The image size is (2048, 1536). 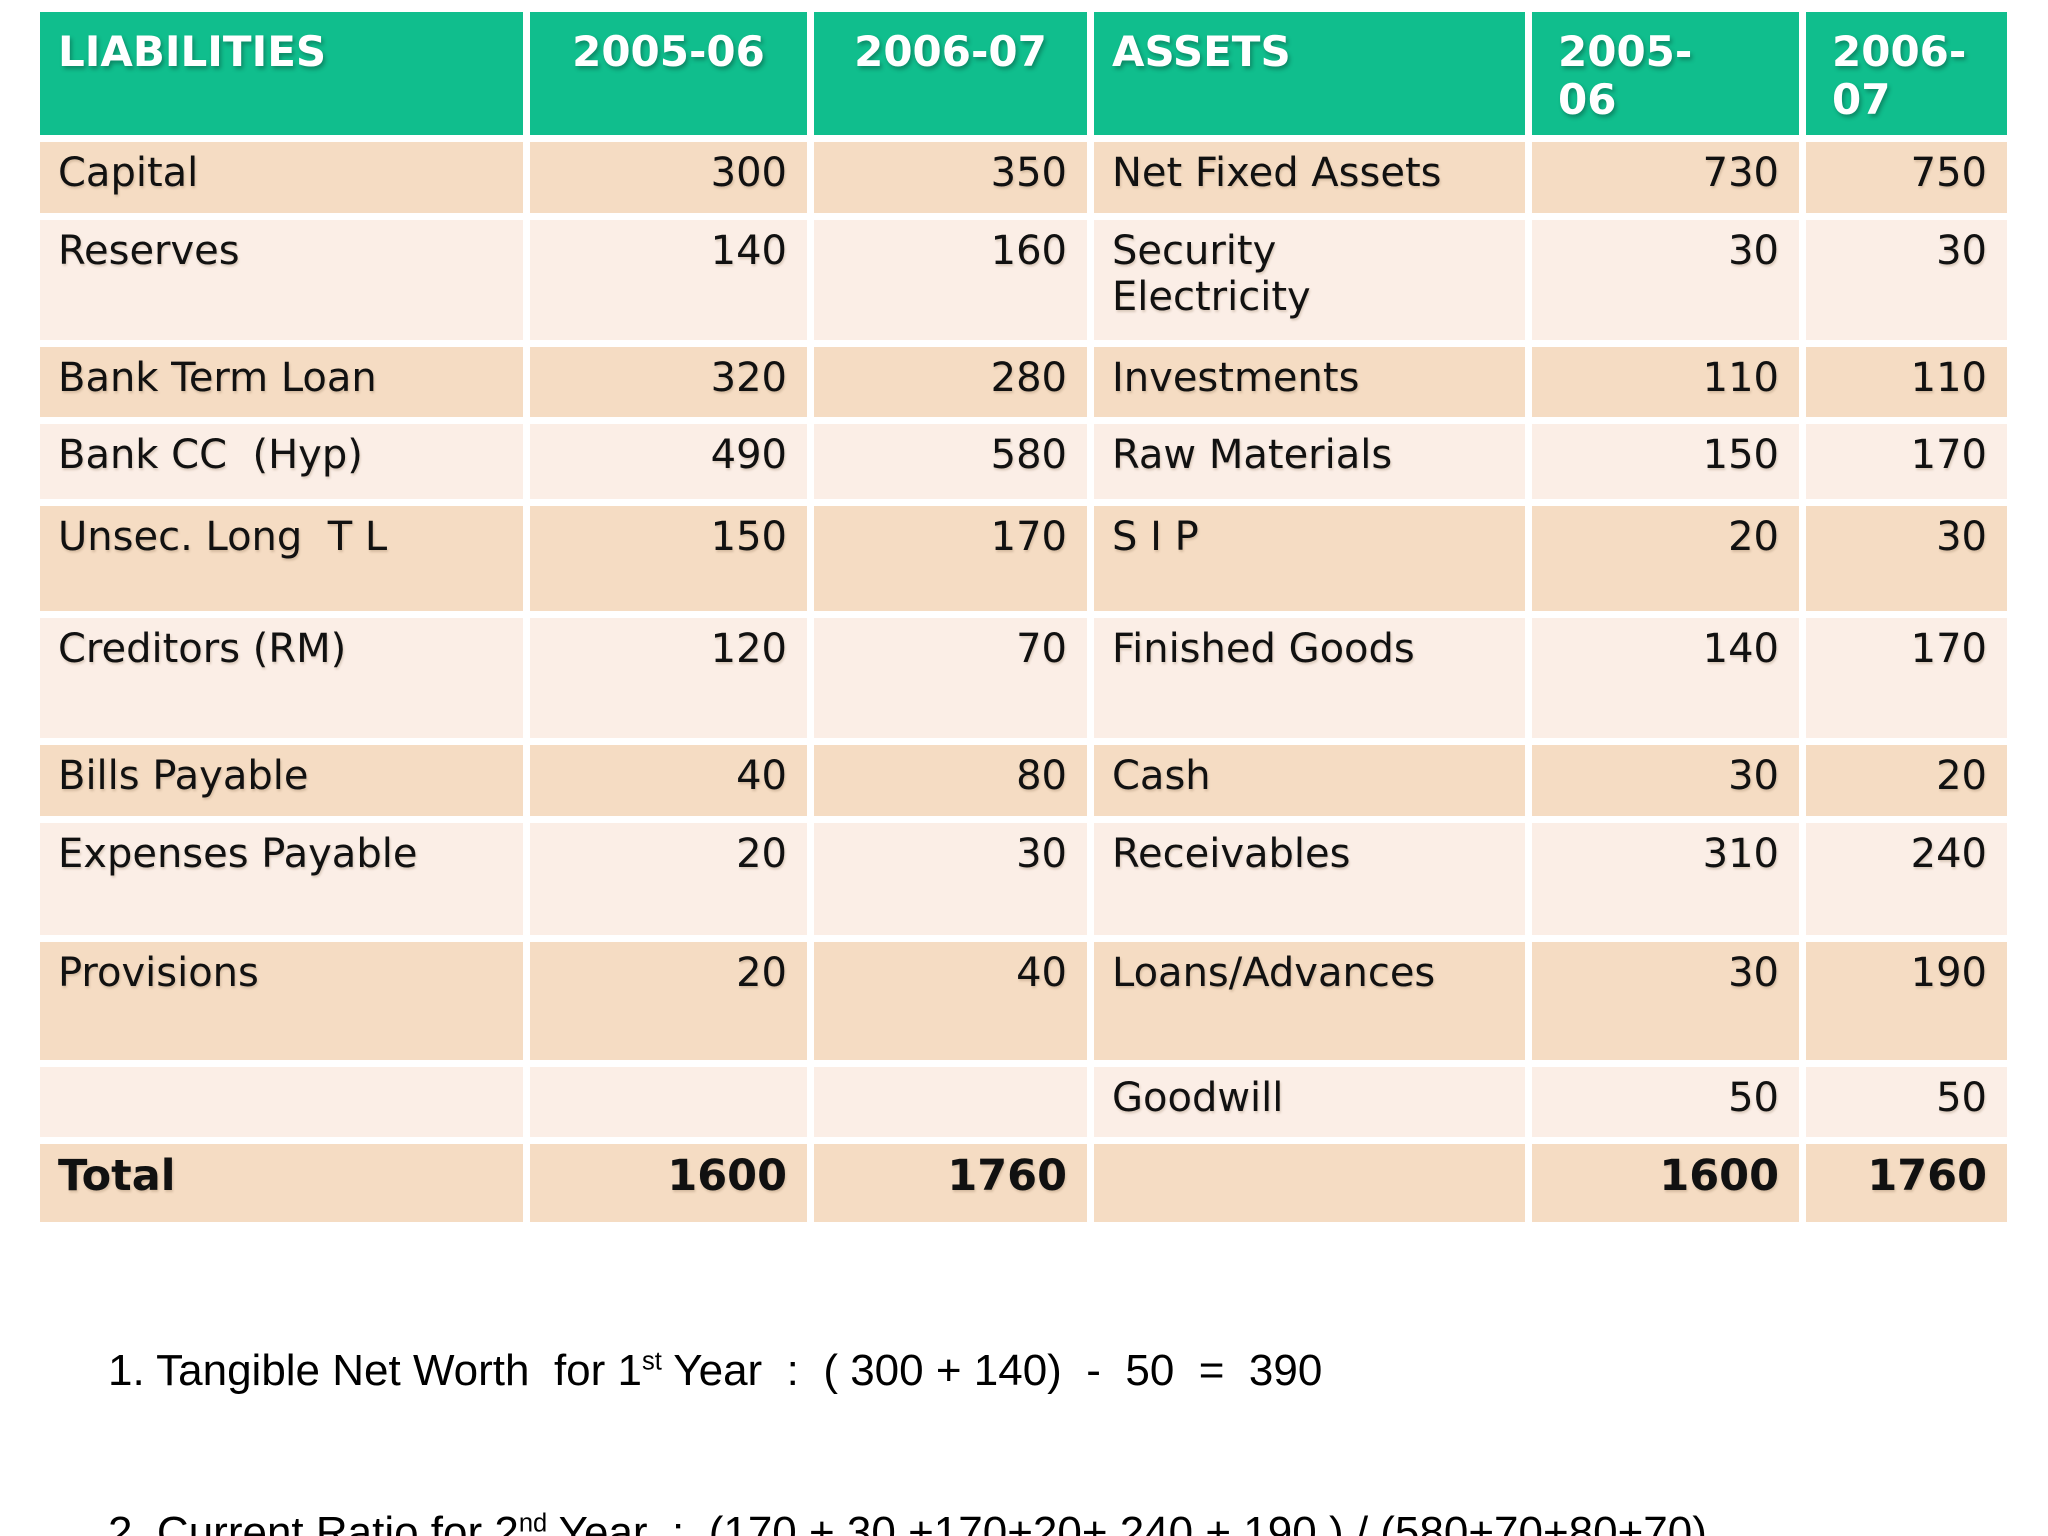 I want to click on liability-value-2005: 300, so click(x=668, y=177).